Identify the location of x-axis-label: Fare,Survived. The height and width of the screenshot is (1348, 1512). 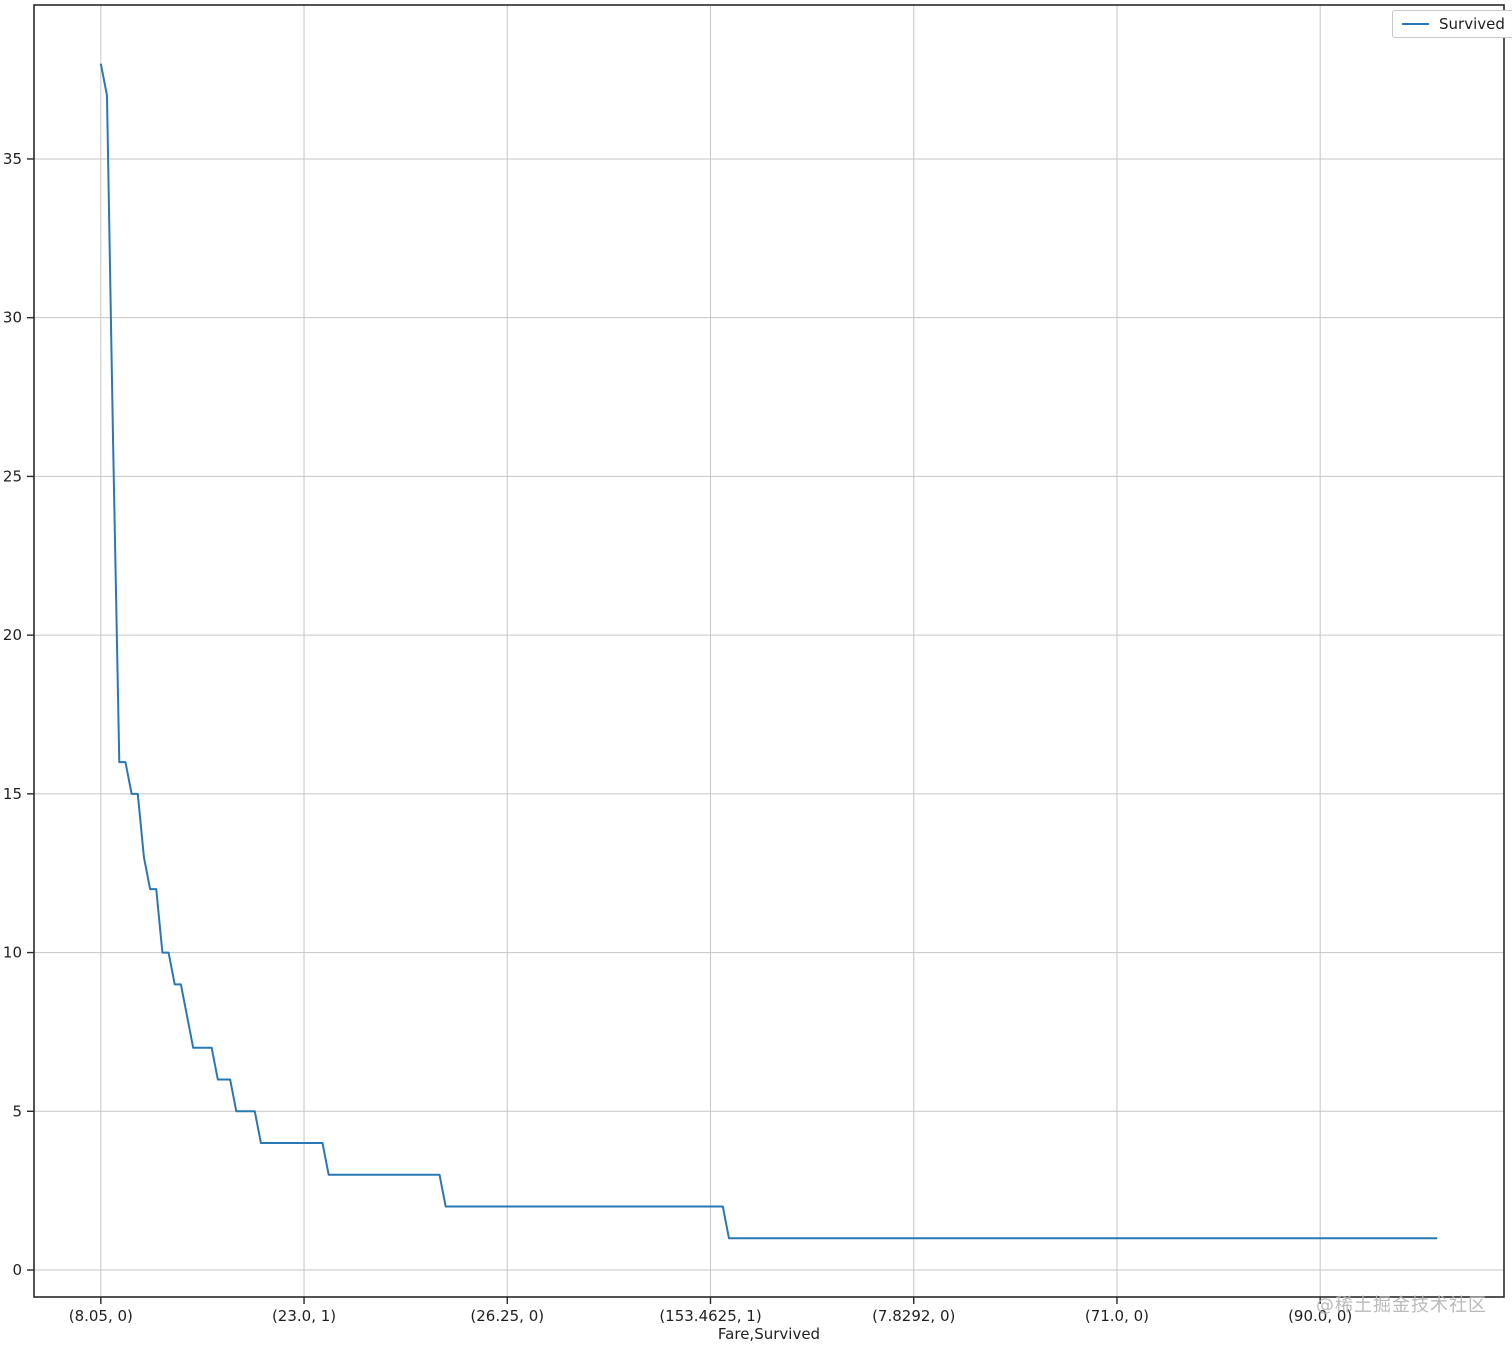
(769, 1334).